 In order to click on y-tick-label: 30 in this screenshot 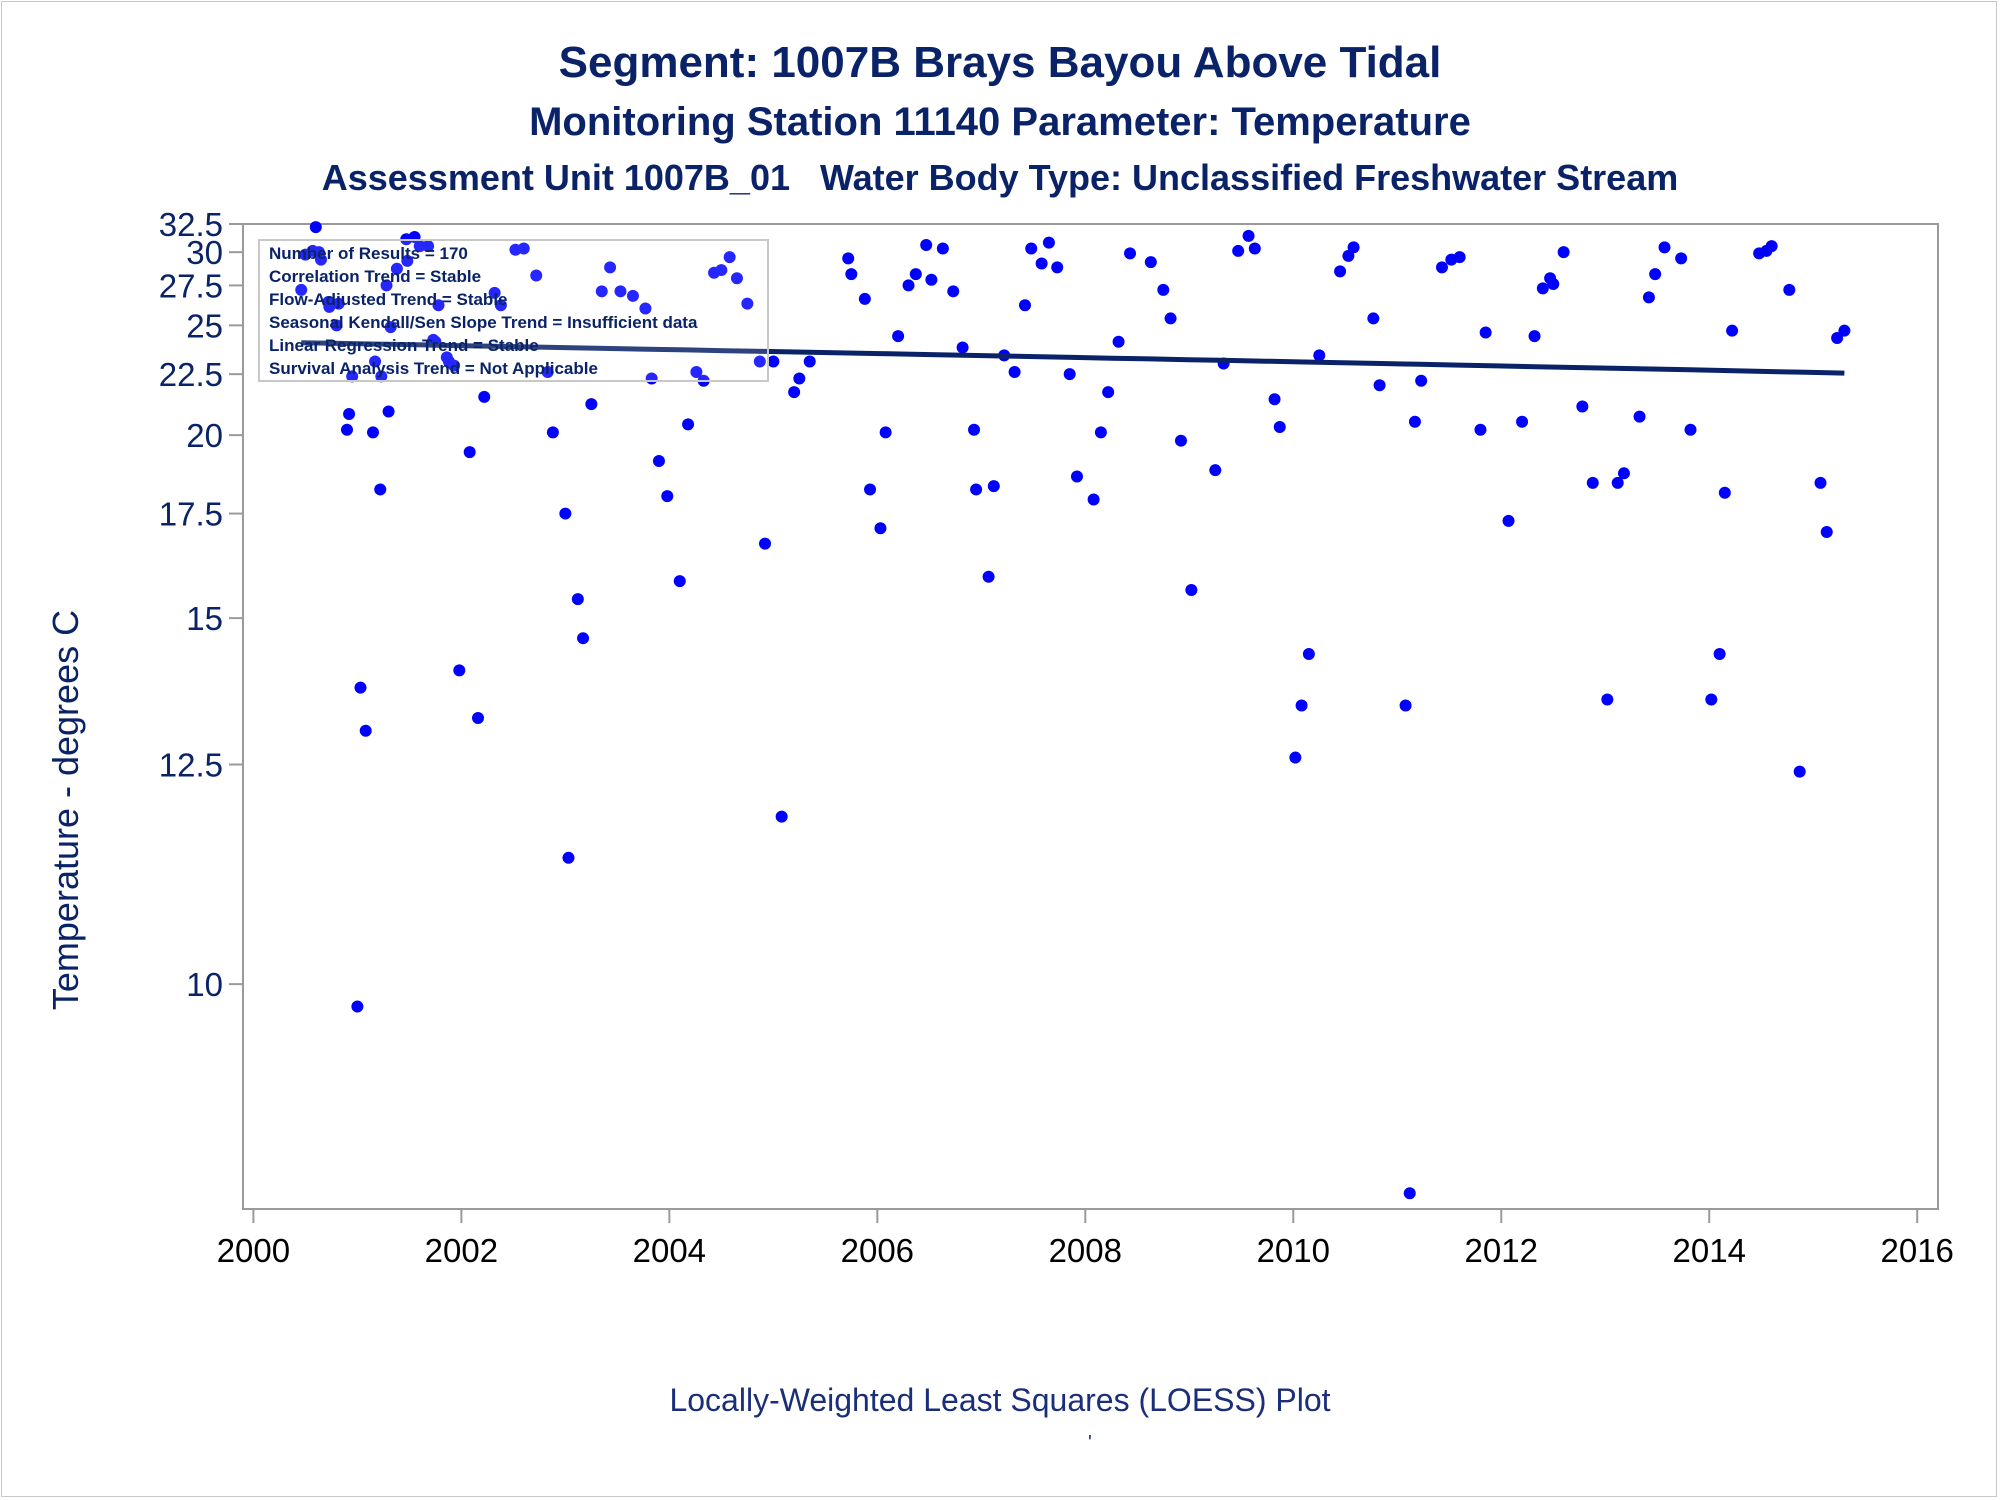, I will do `click(204, 252)`.